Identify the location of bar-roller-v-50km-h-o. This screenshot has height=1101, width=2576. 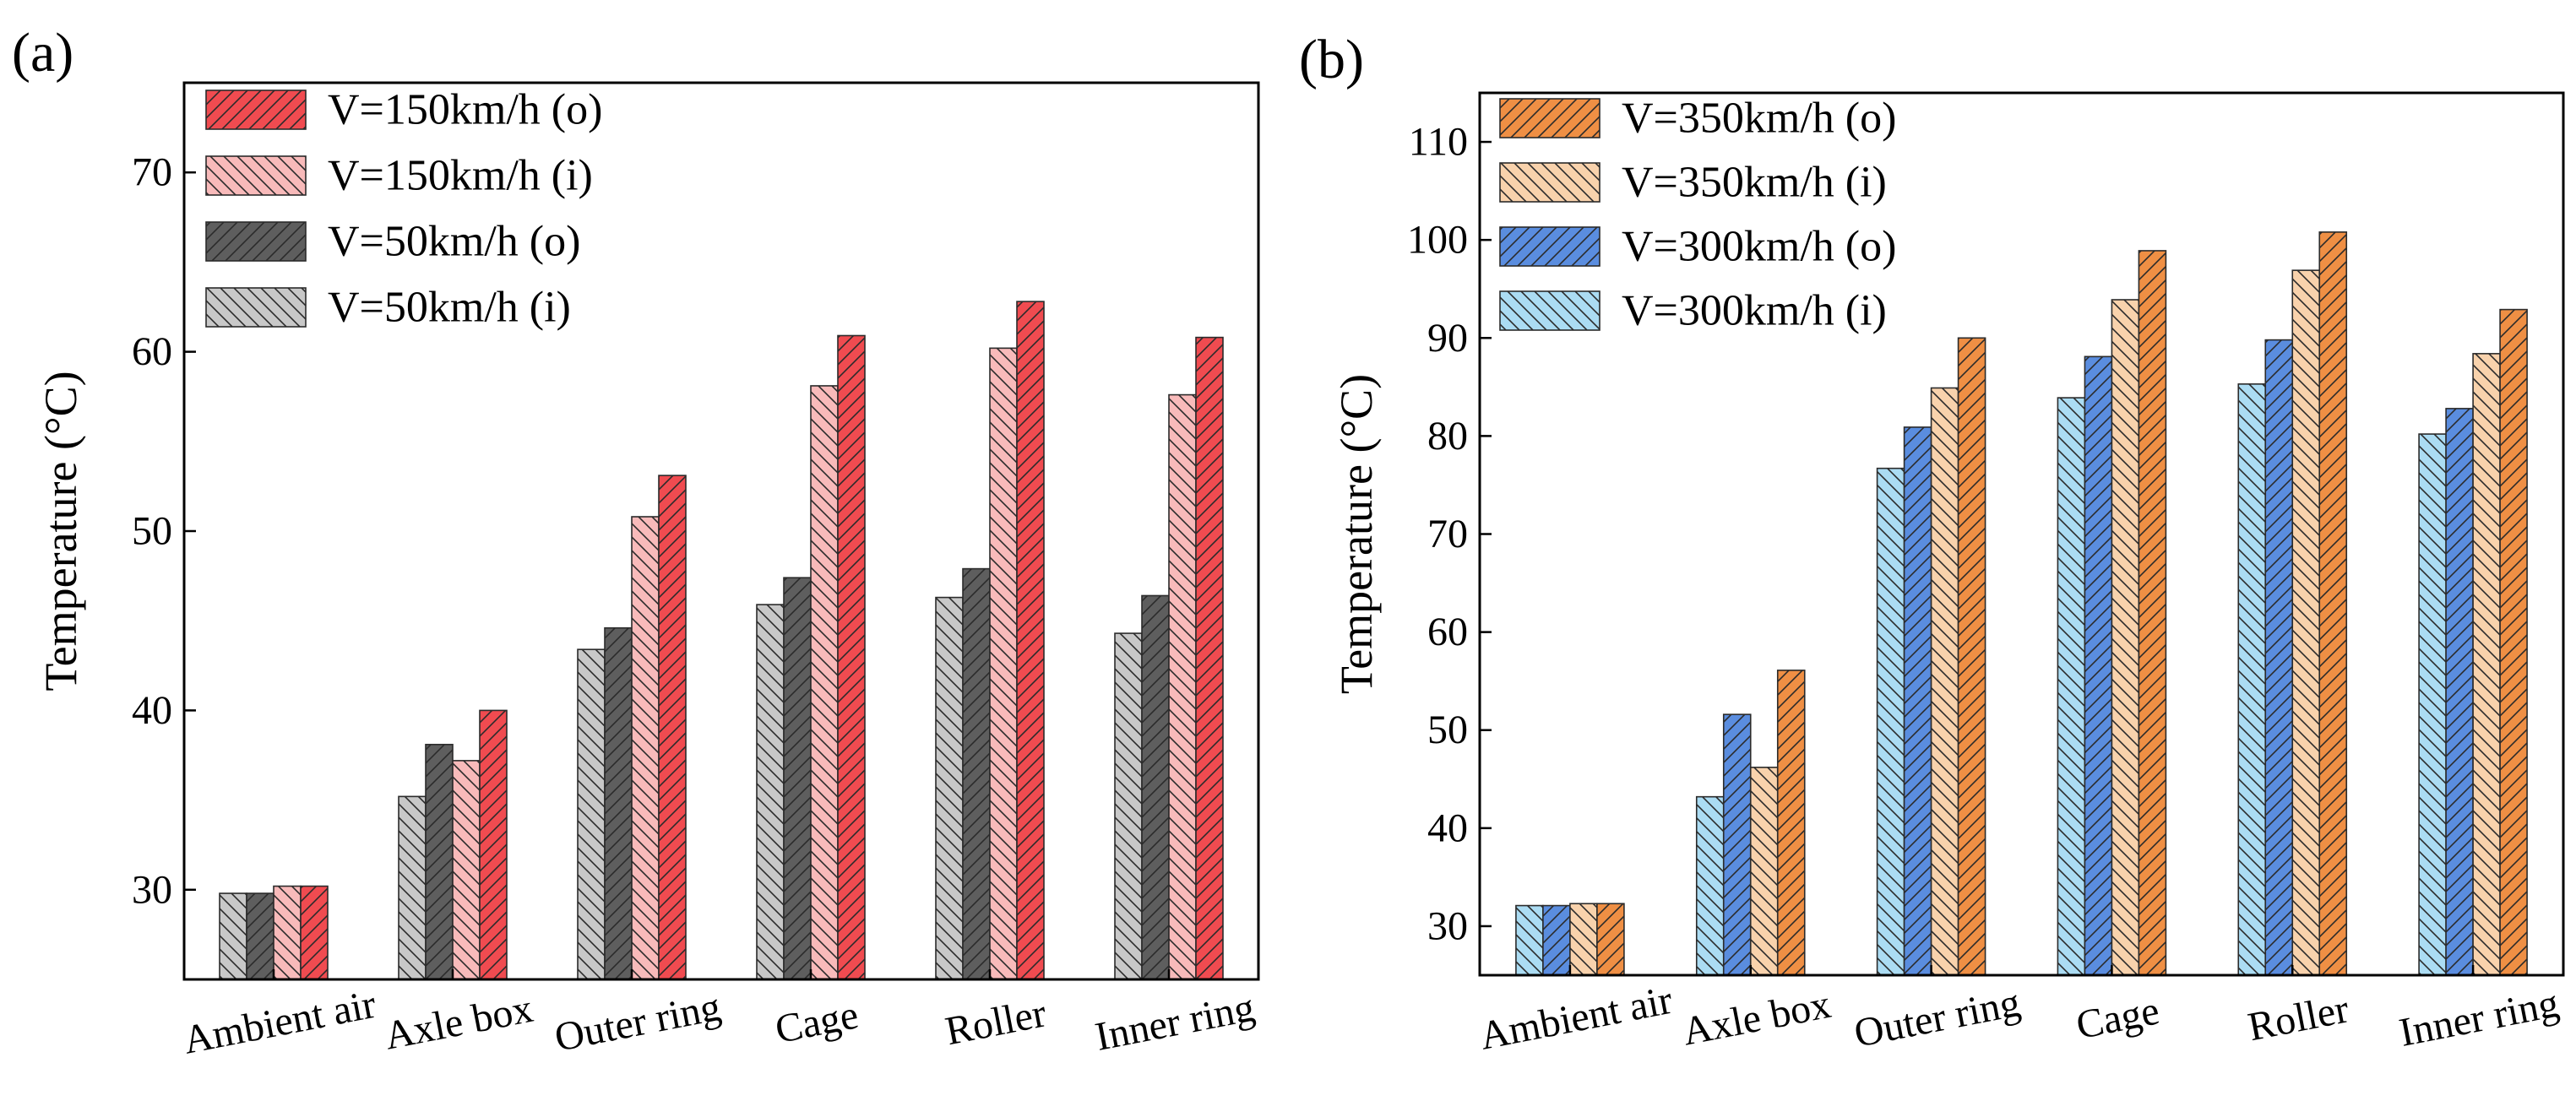
(976, 773).